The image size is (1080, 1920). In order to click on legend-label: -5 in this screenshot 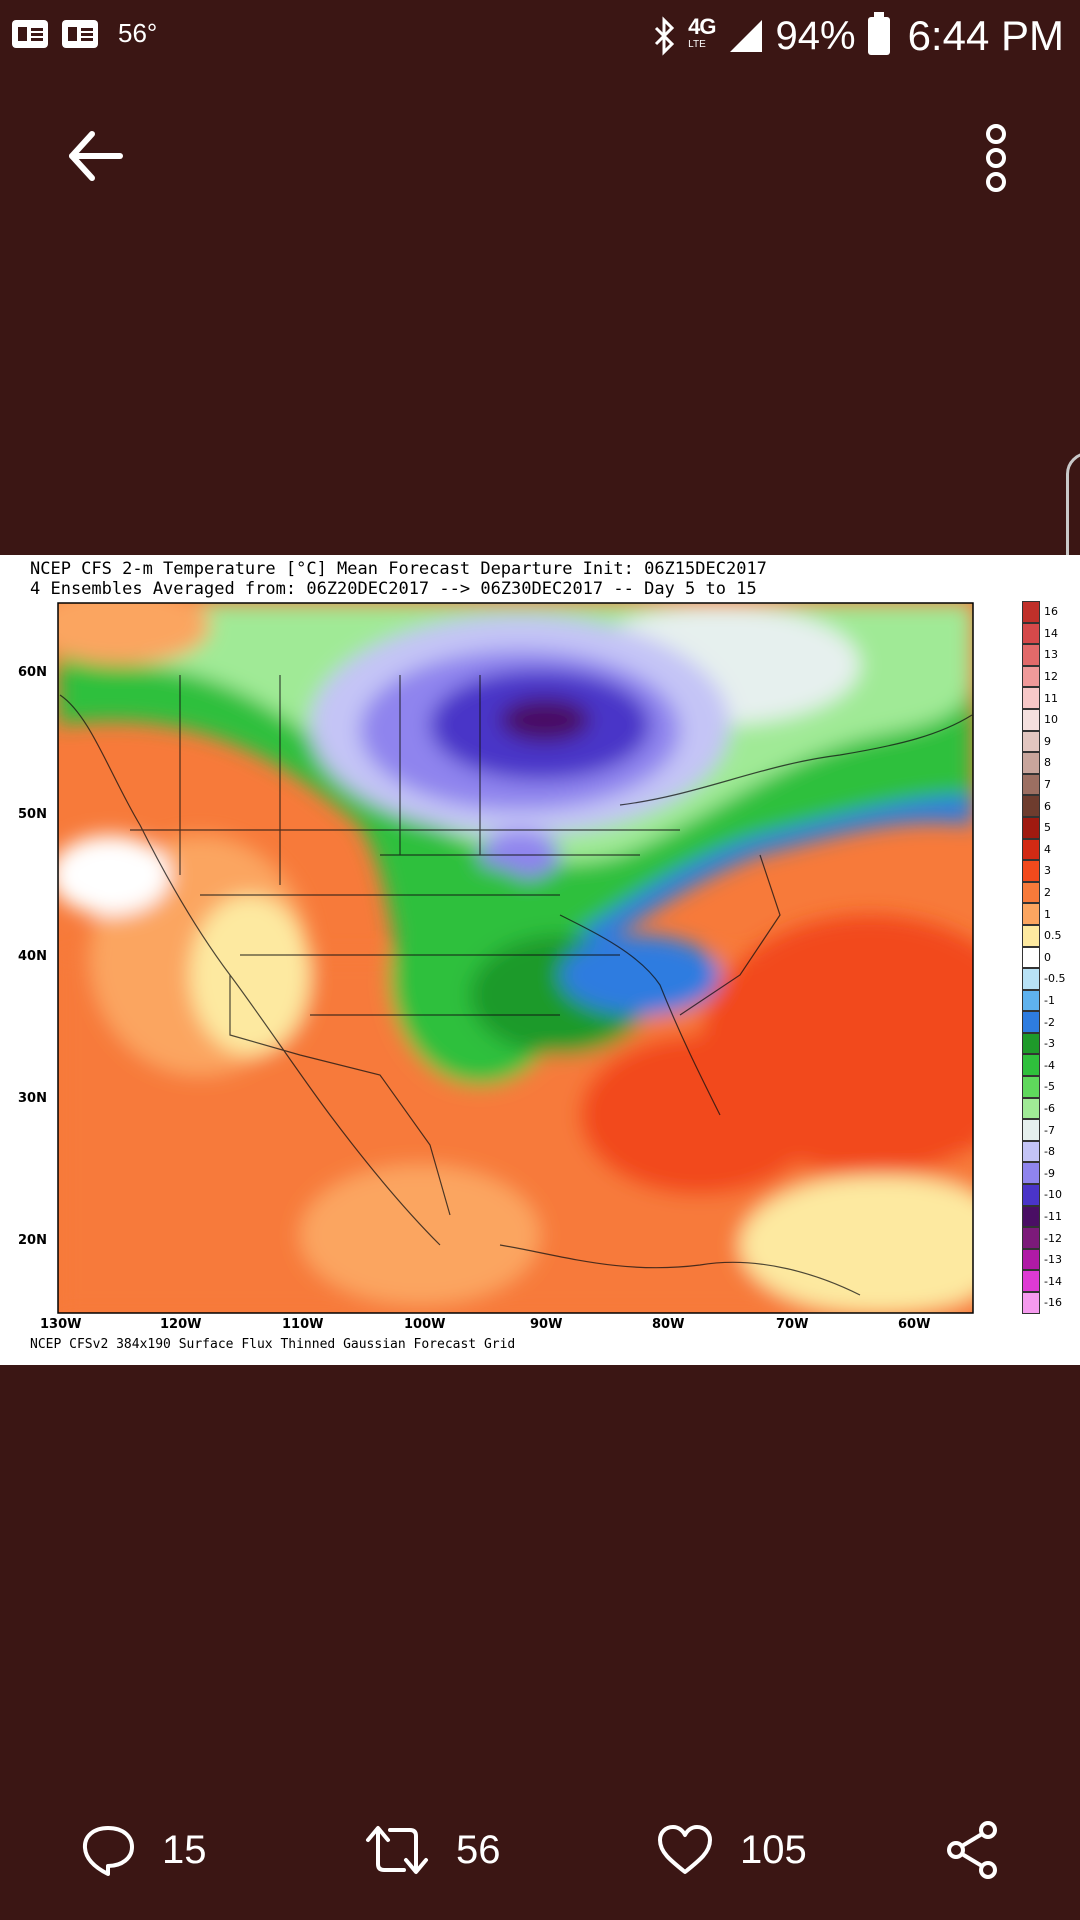, I will do `click(1049, 1087)`.